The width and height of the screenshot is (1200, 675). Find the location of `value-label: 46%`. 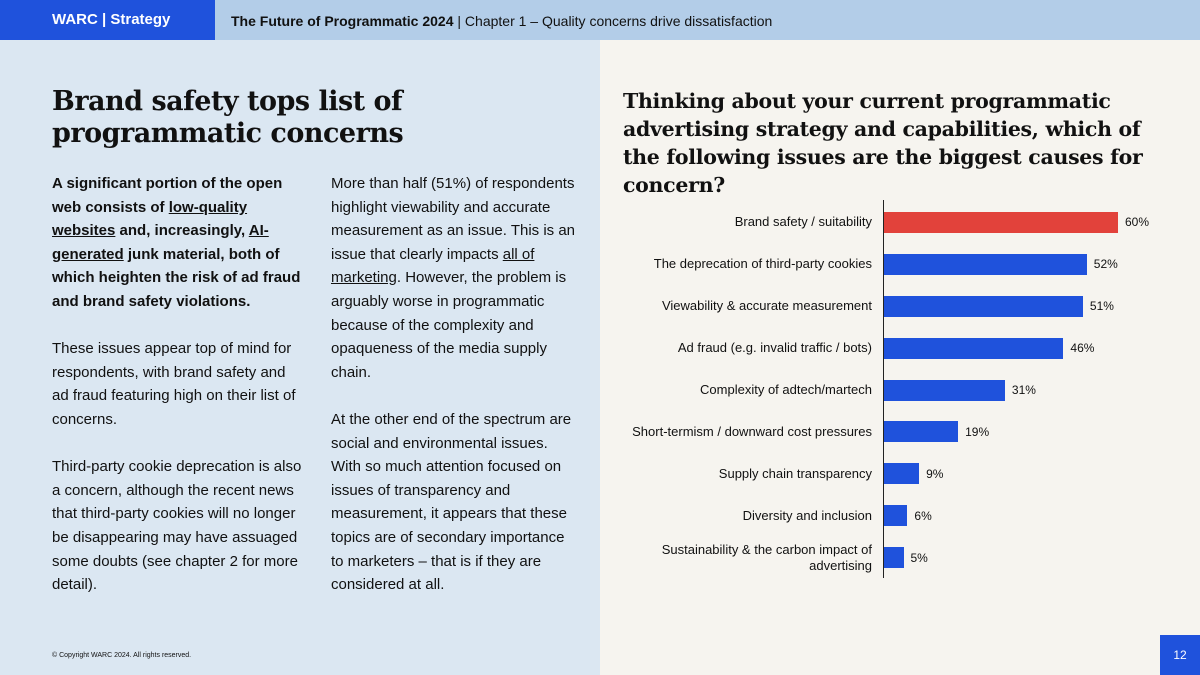

value-label: 46% is located at coordinates (1082, 348).